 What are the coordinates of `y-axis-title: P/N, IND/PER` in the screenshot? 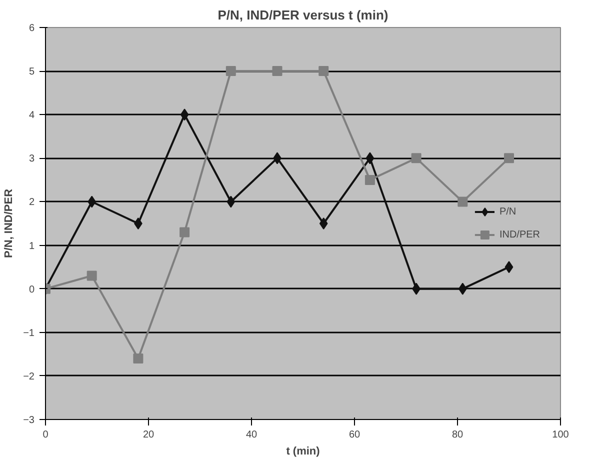 It's located at (9, 223).